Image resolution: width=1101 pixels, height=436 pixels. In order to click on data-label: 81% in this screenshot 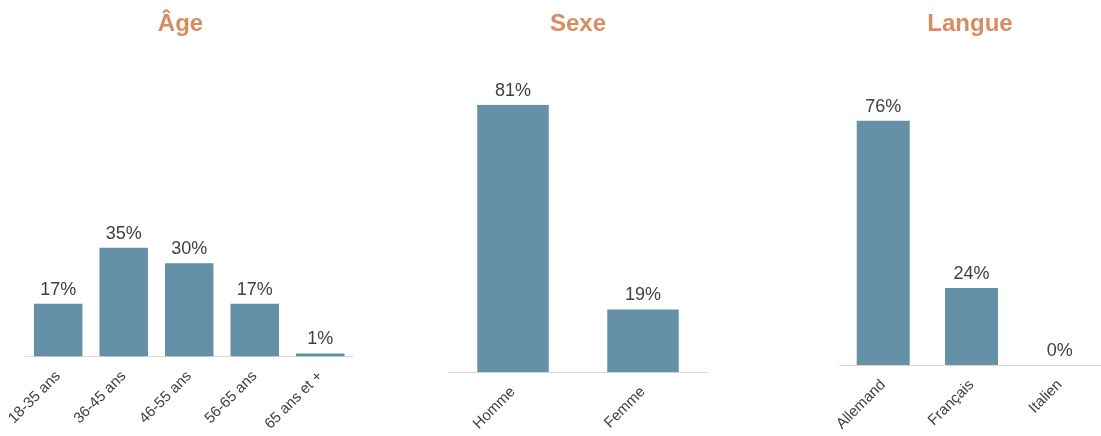, I will do `click(513, 89)`.